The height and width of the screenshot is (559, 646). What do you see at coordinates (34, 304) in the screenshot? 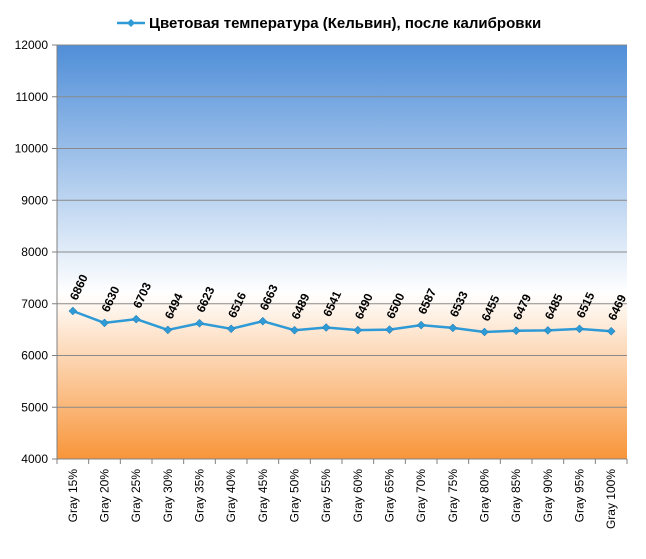
I see `y-tick-label: 7000` at bounding box center [34, 304].